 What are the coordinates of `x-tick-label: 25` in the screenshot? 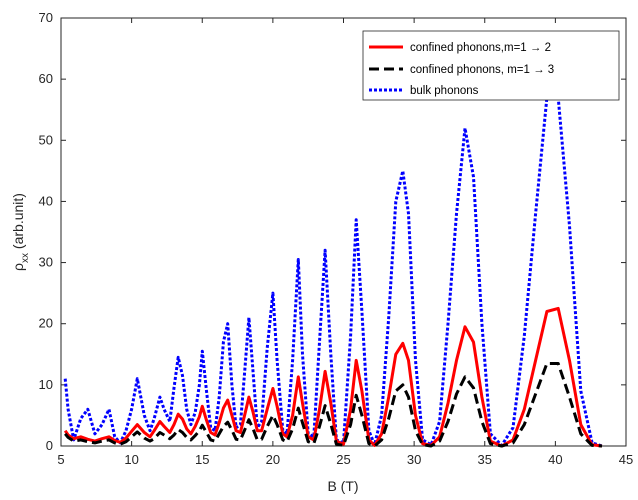 It's located at (343, 459).